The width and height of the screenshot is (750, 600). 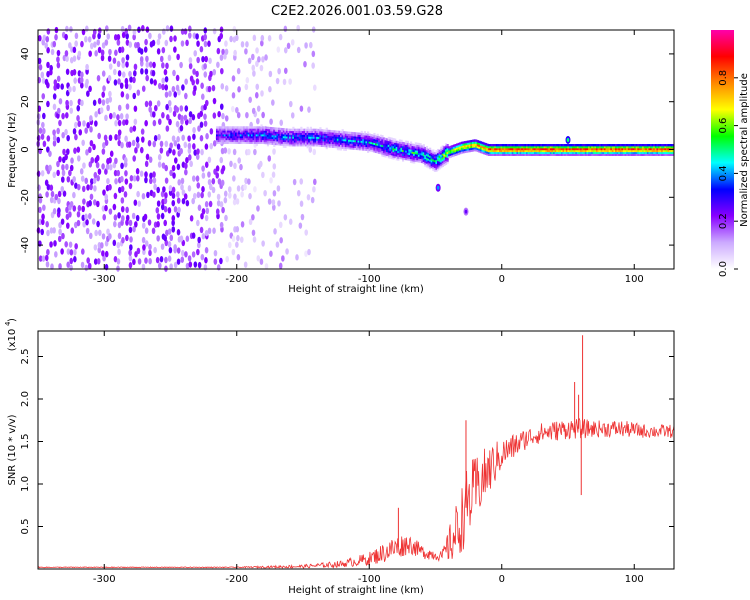 I want to click on y-tick-label: 1.5, so click(x=25, y=442).